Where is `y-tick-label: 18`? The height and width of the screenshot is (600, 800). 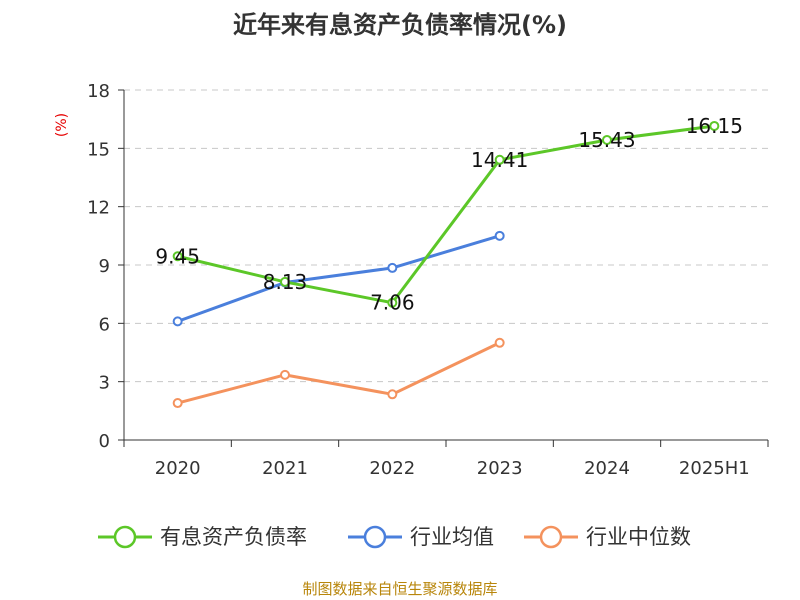
y-tick-label: 18 is located at coordinates (98, 91).